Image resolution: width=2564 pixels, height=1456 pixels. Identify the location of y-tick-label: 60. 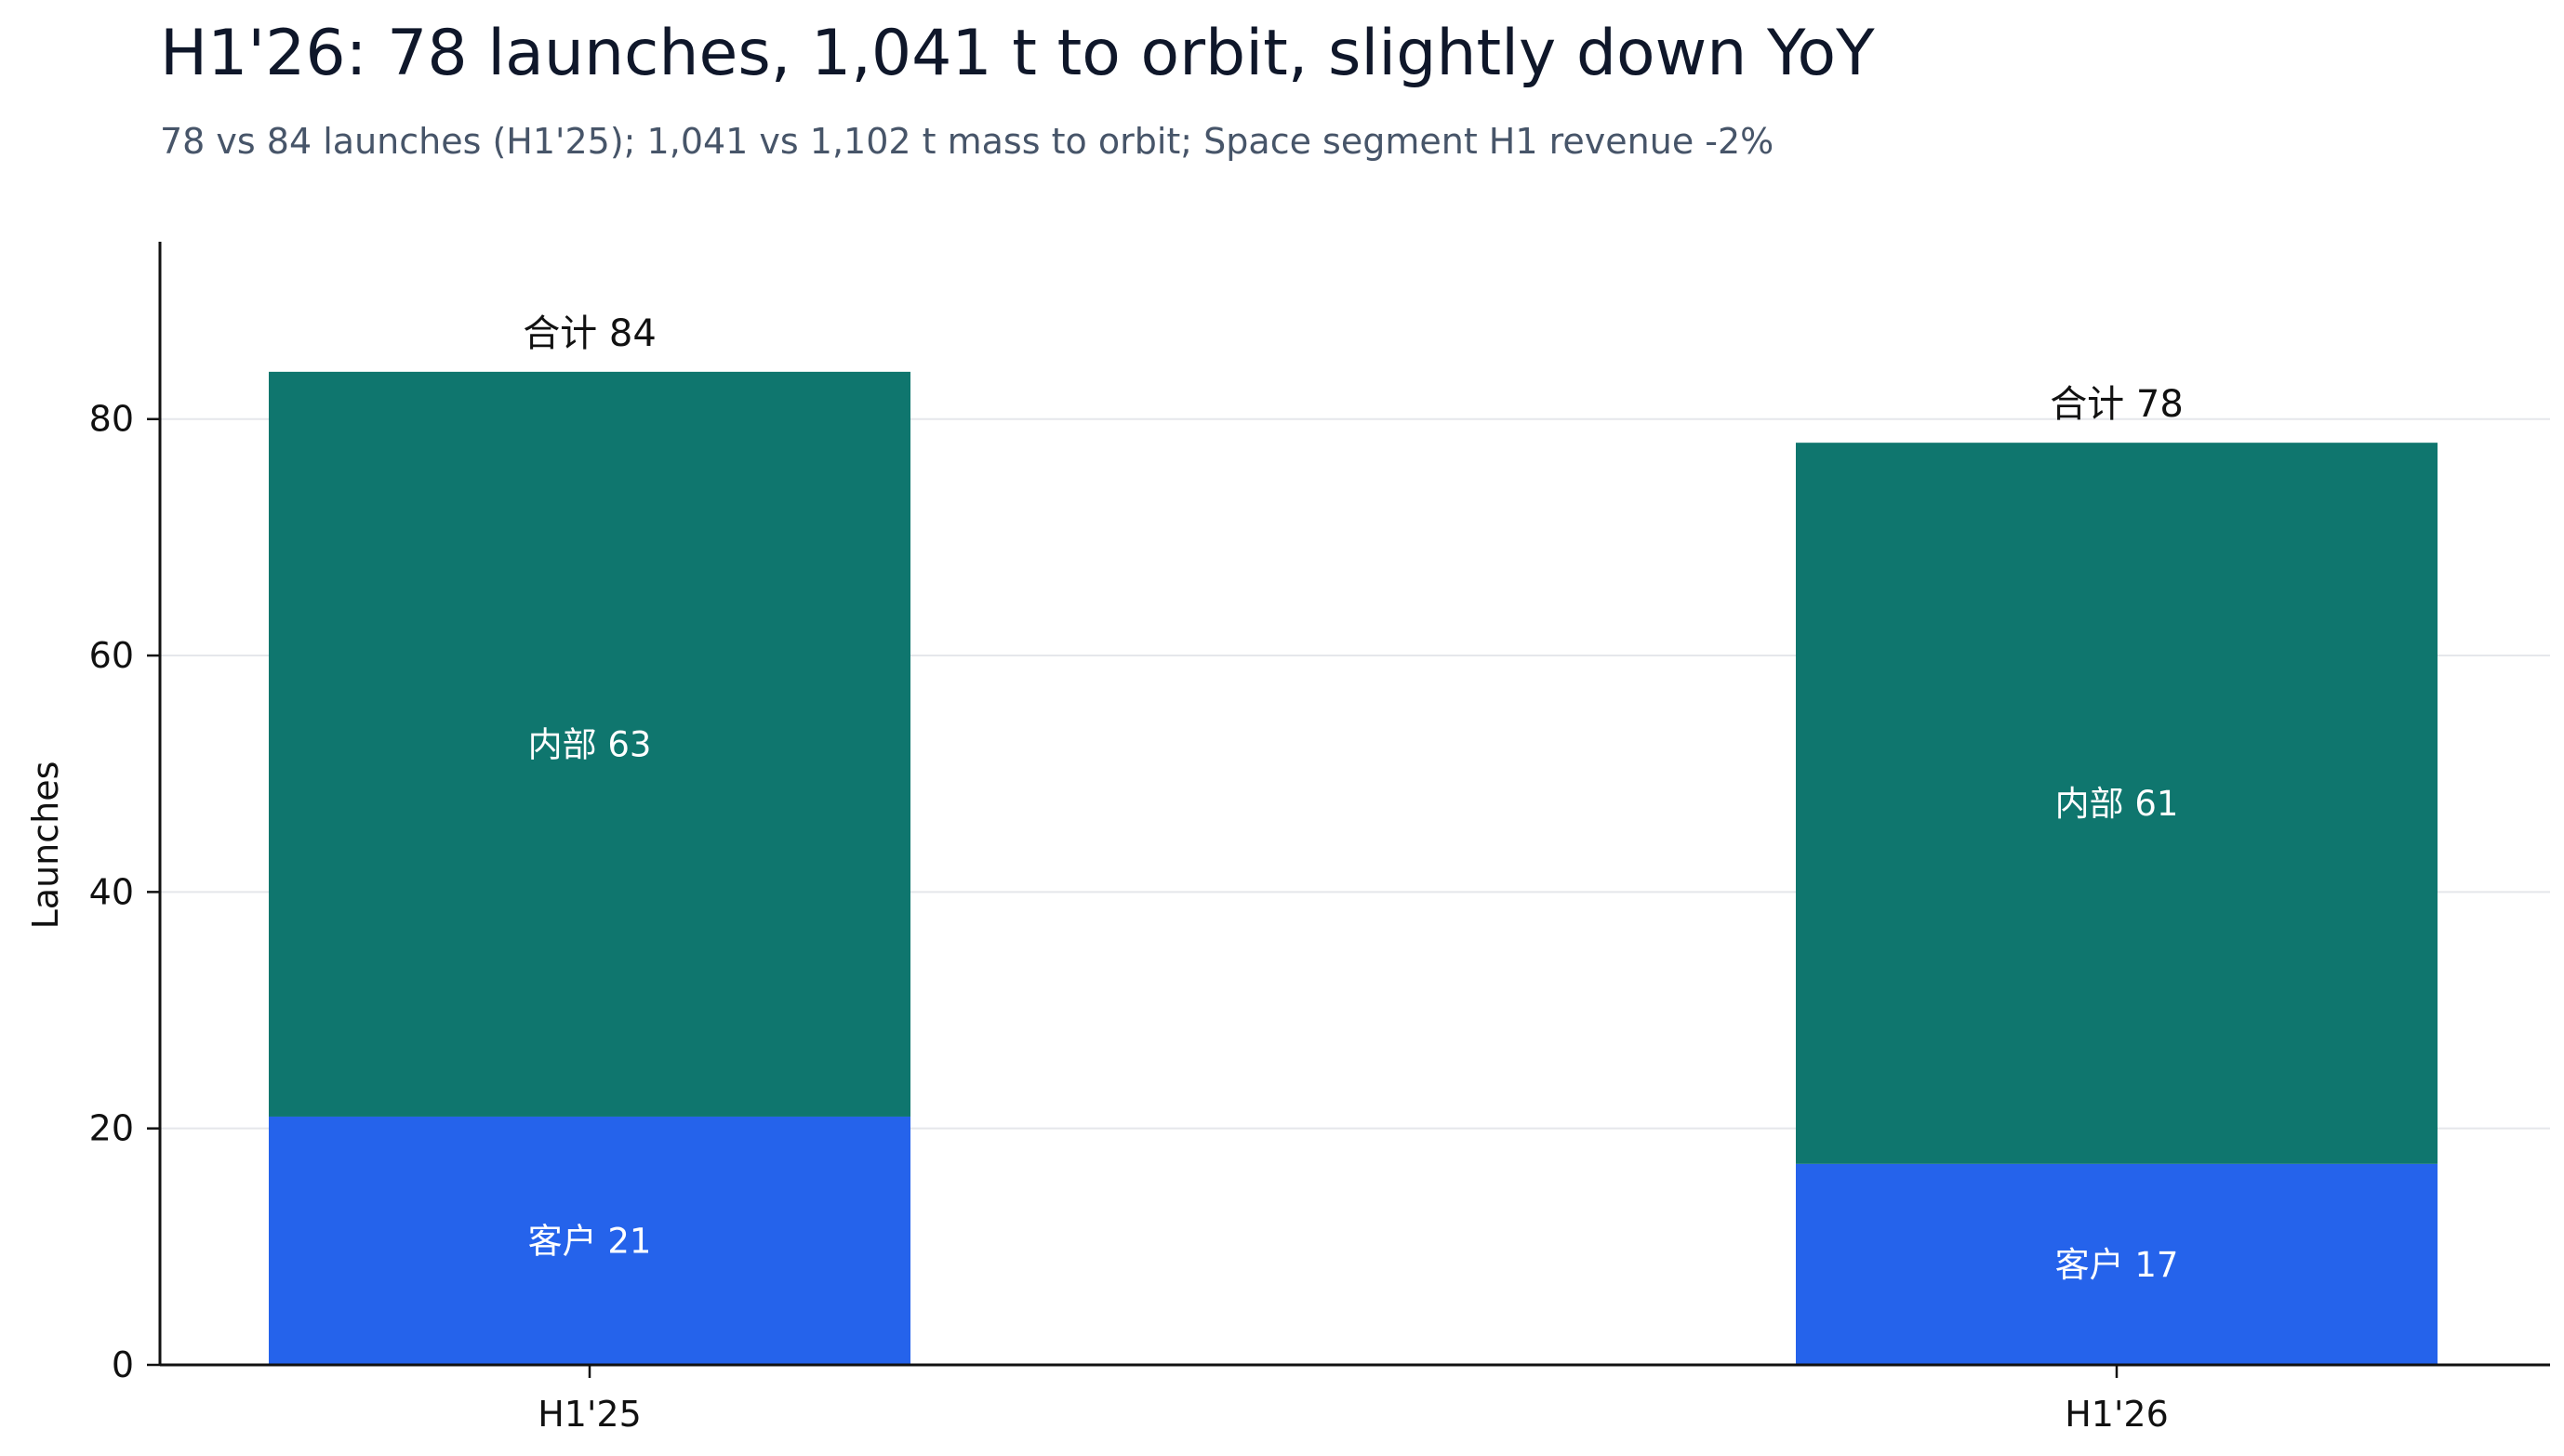
(112, 655).